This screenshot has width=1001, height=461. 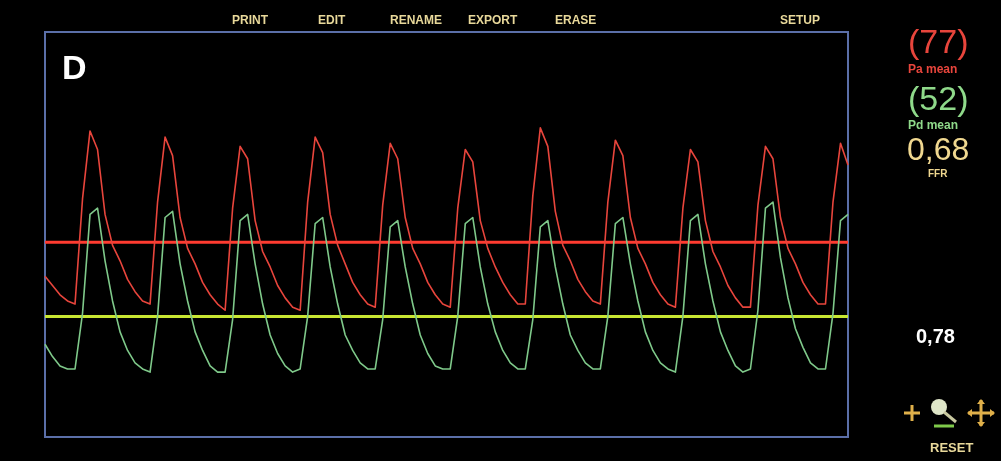 What do you see at coordinates (938, 41) in the screenshot?
I see `text: (77)` at bounding box center [938, 41].